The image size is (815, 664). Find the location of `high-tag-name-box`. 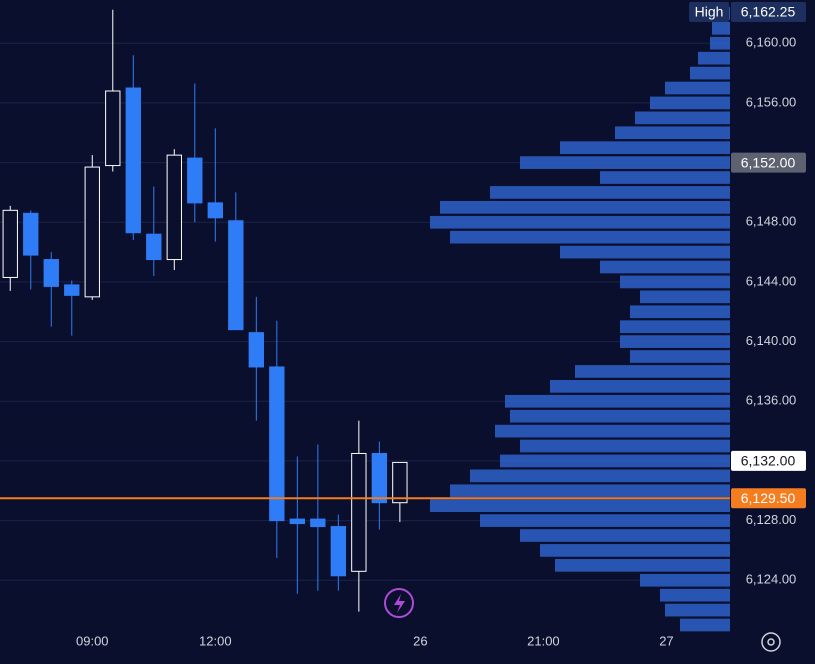

high-tag-name-box is located at coordinates (709, 12).